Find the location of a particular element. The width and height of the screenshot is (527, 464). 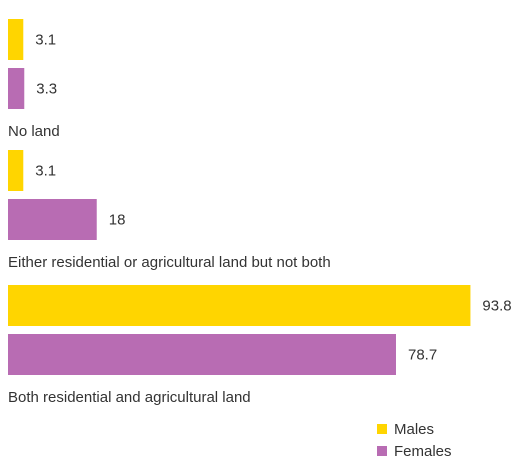

legend-item-males: Males is located at coordinates (414, 429).